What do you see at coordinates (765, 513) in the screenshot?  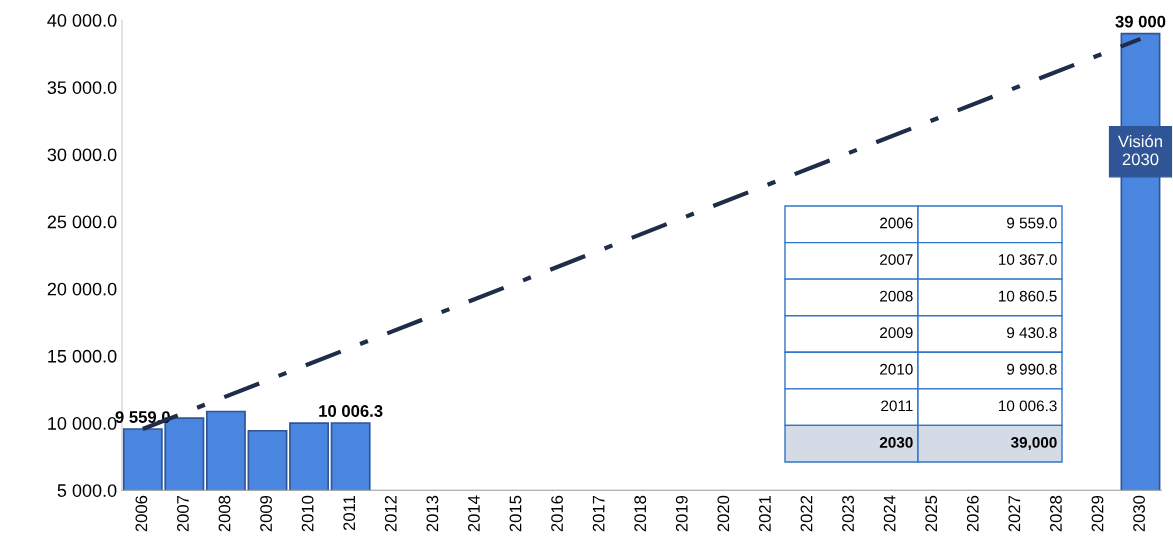 I see `x-tick-label: 2021` at bounding box center [765, 513].